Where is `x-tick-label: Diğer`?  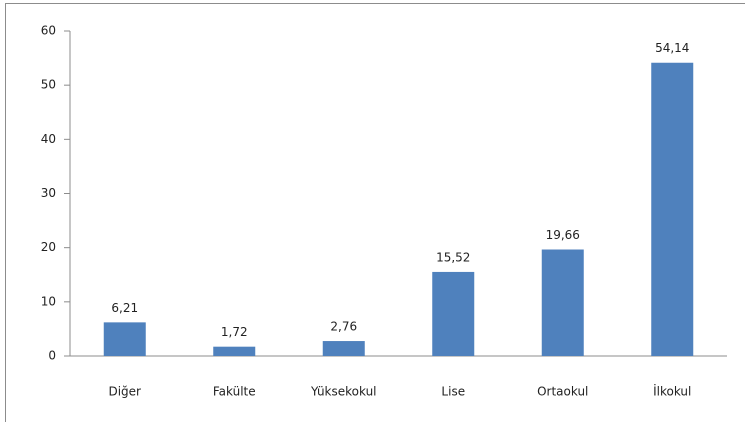 x-tick-label: Diğer is located at coordinates (124, 392).